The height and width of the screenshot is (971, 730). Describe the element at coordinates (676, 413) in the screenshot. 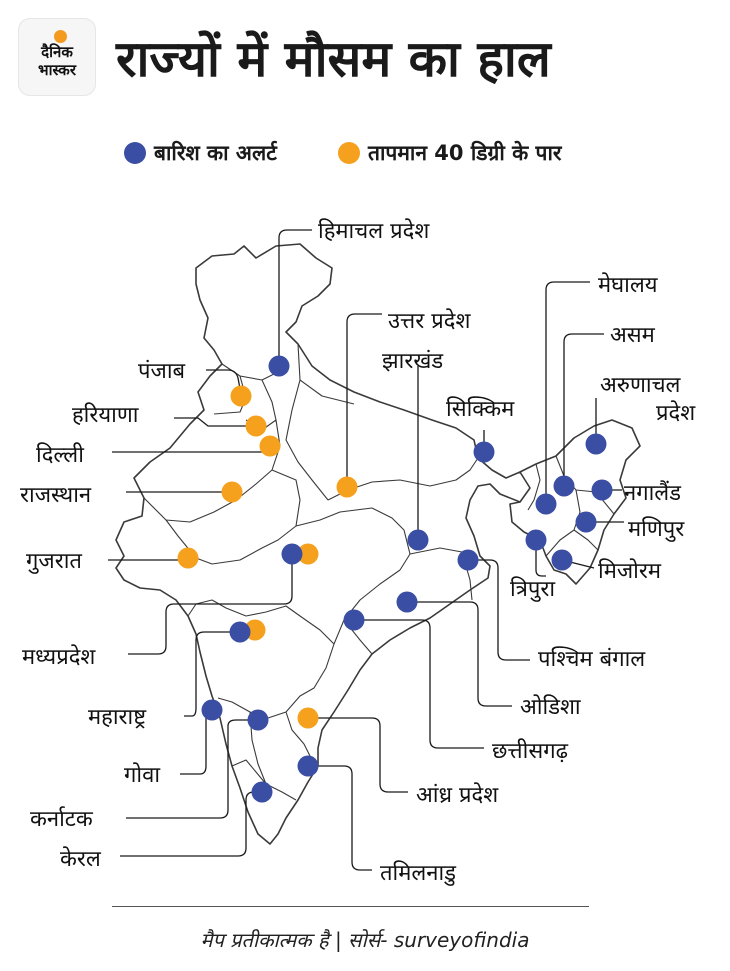

I see `label-arunachal-line2: प्रदेश` at that location.